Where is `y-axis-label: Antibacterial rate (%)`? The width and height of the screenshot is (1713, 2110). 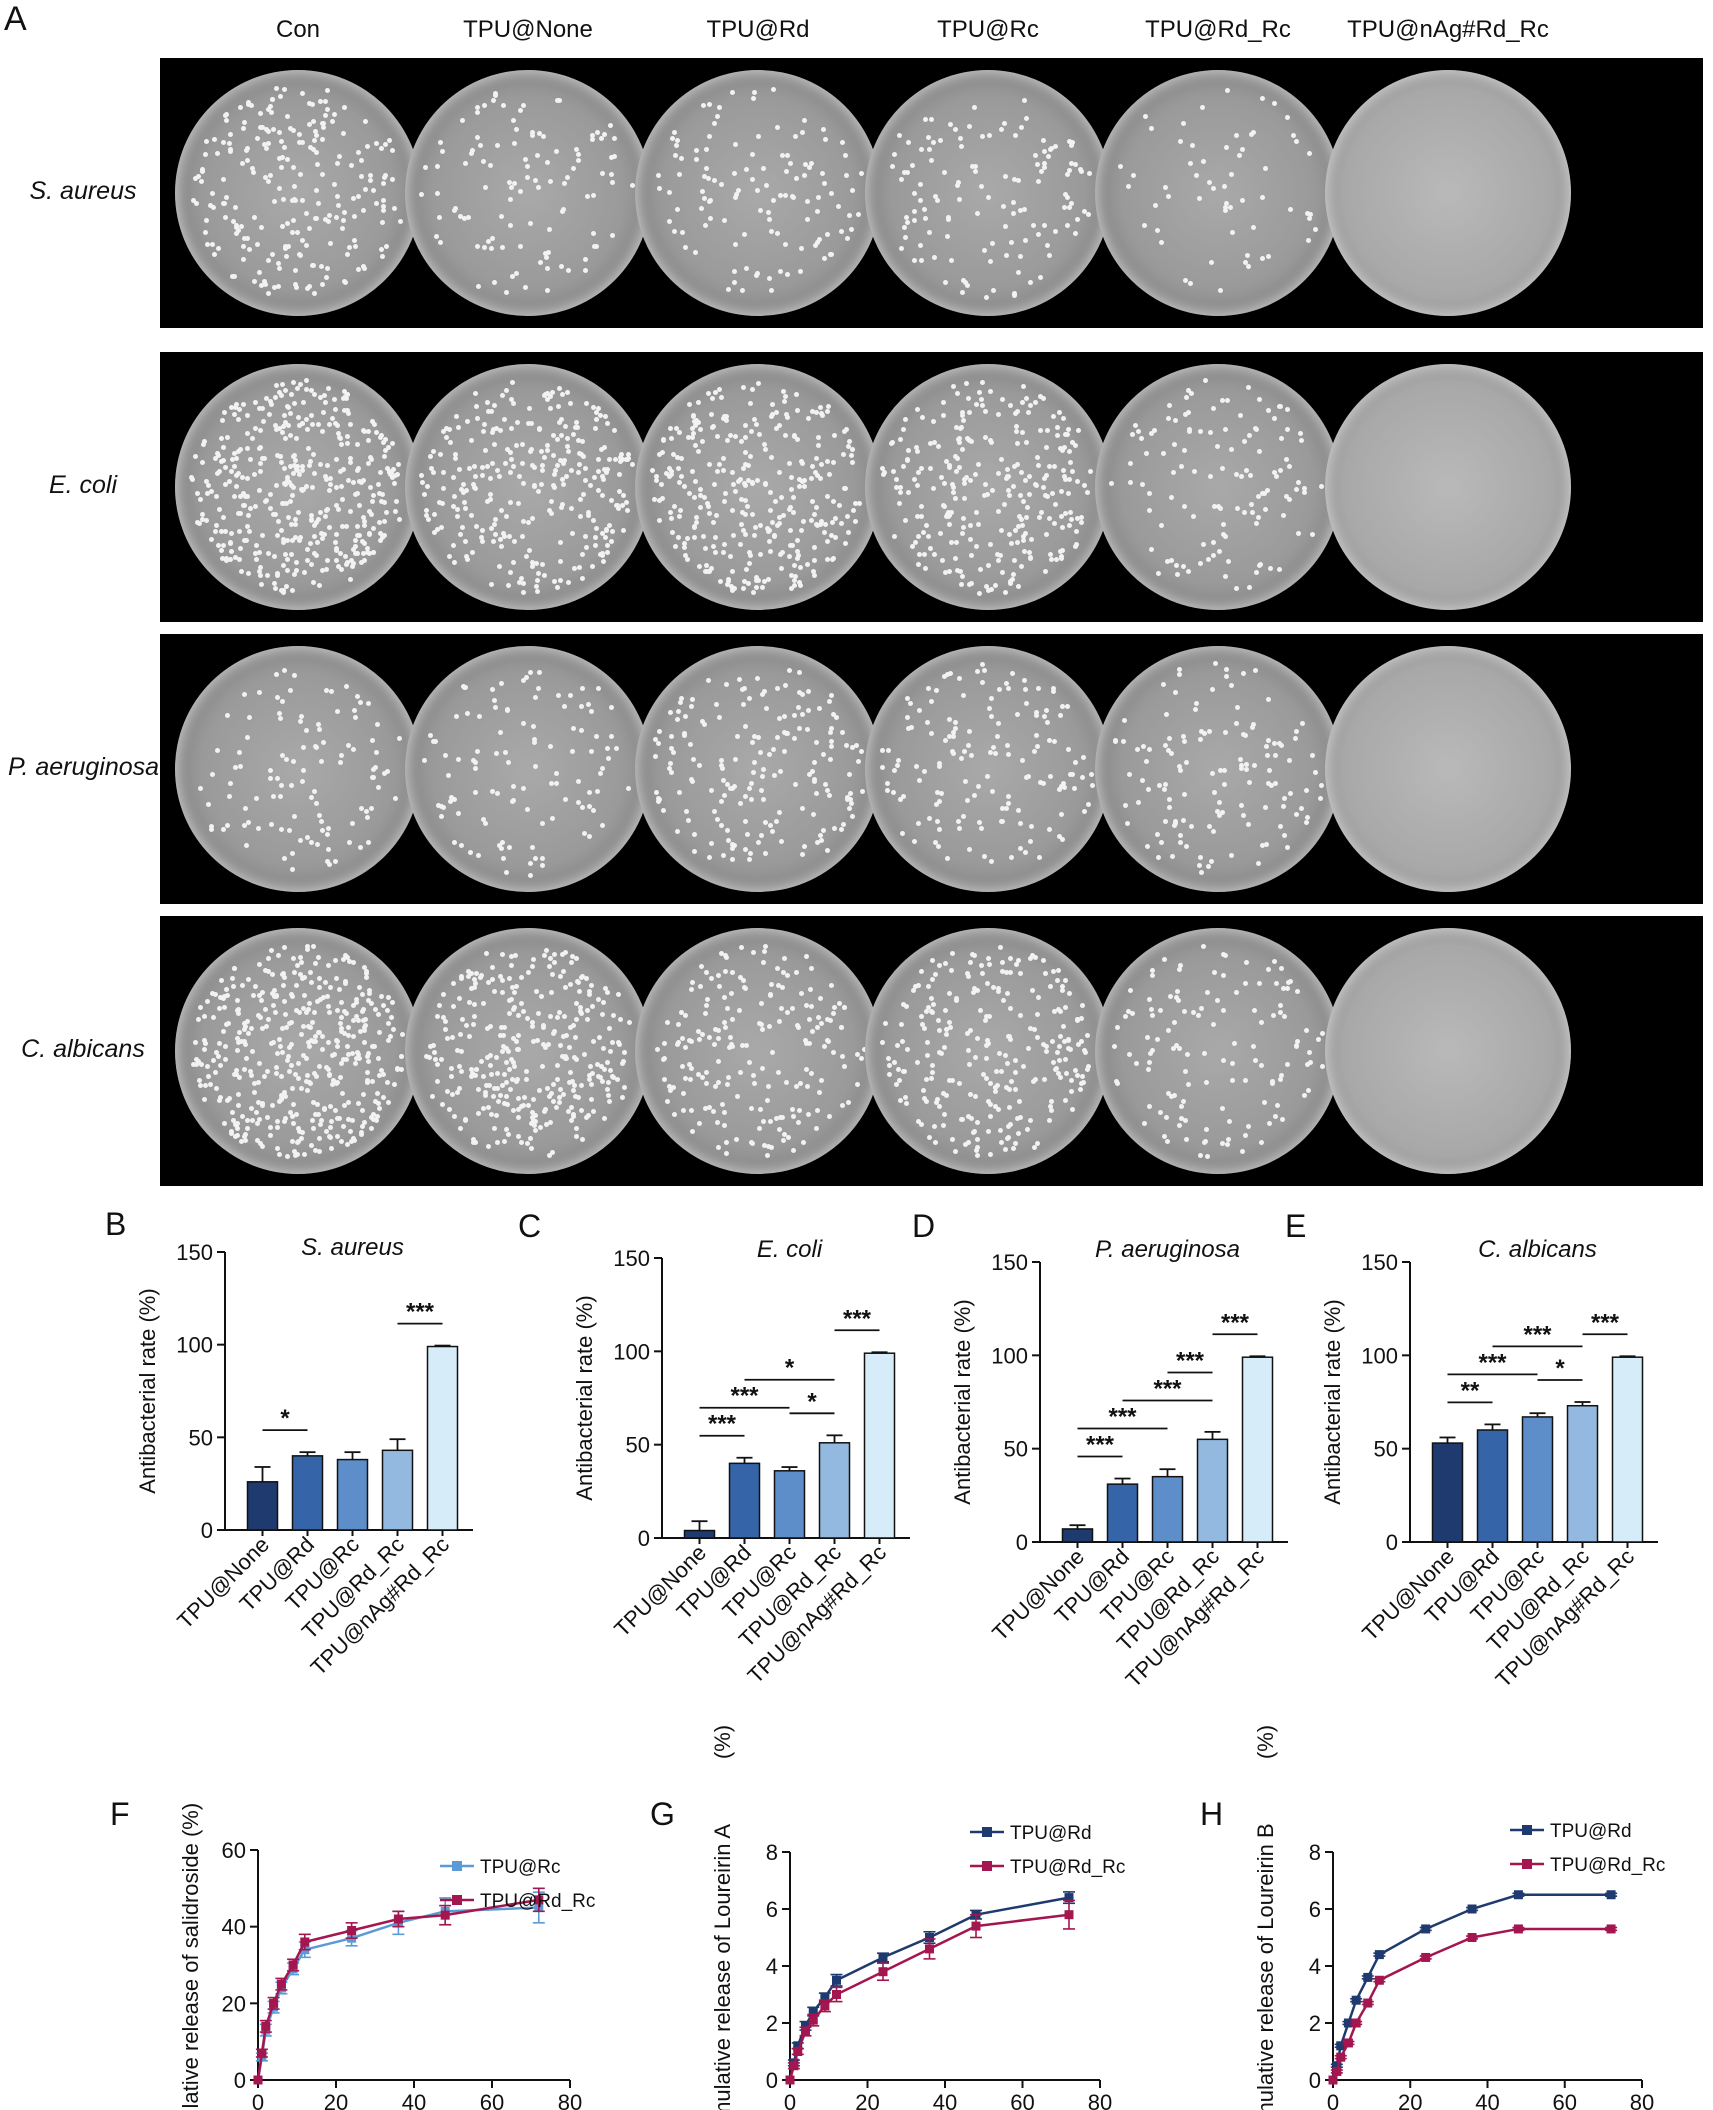 y-axis-label: Antibacterial rate (%) is located at coordinates (584, 1397).